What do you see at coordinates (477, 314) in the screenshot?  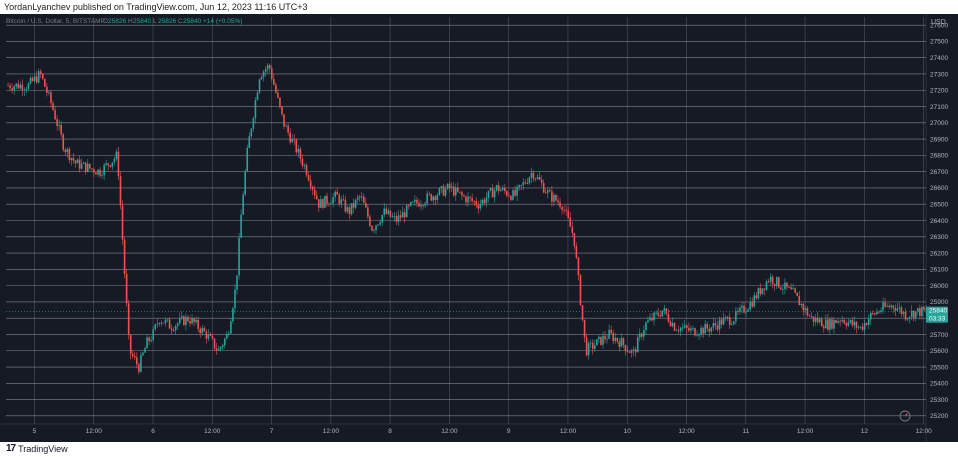 I see `last-price-tag: 25840 03:33` at bounding box center [477, 314].